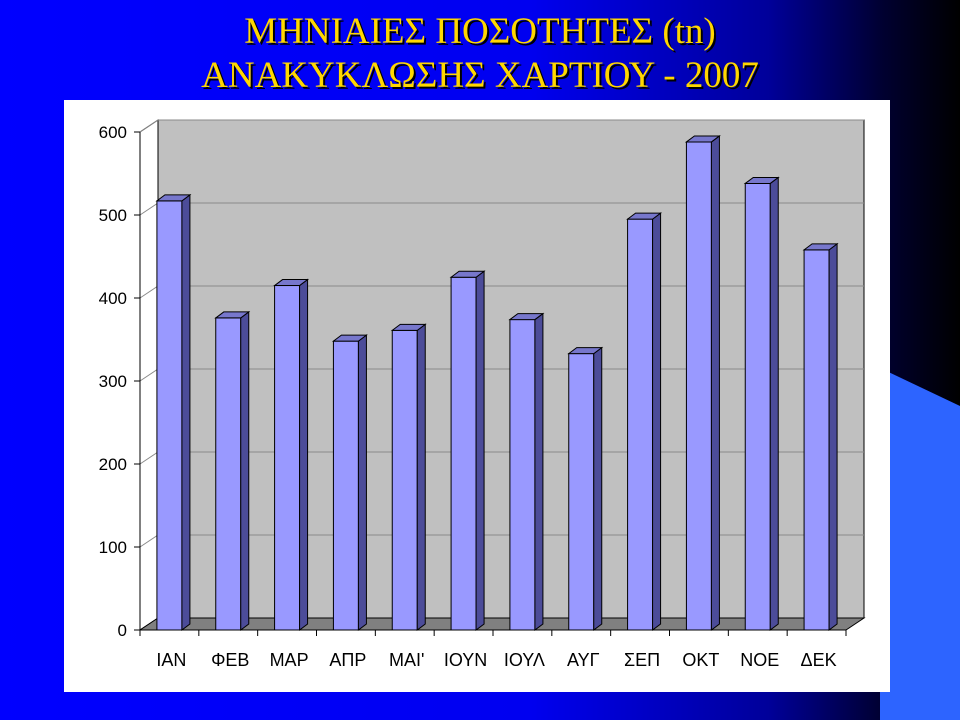 The image size is (960, 720). I want to click on decorative-panel, so click(920, 544).